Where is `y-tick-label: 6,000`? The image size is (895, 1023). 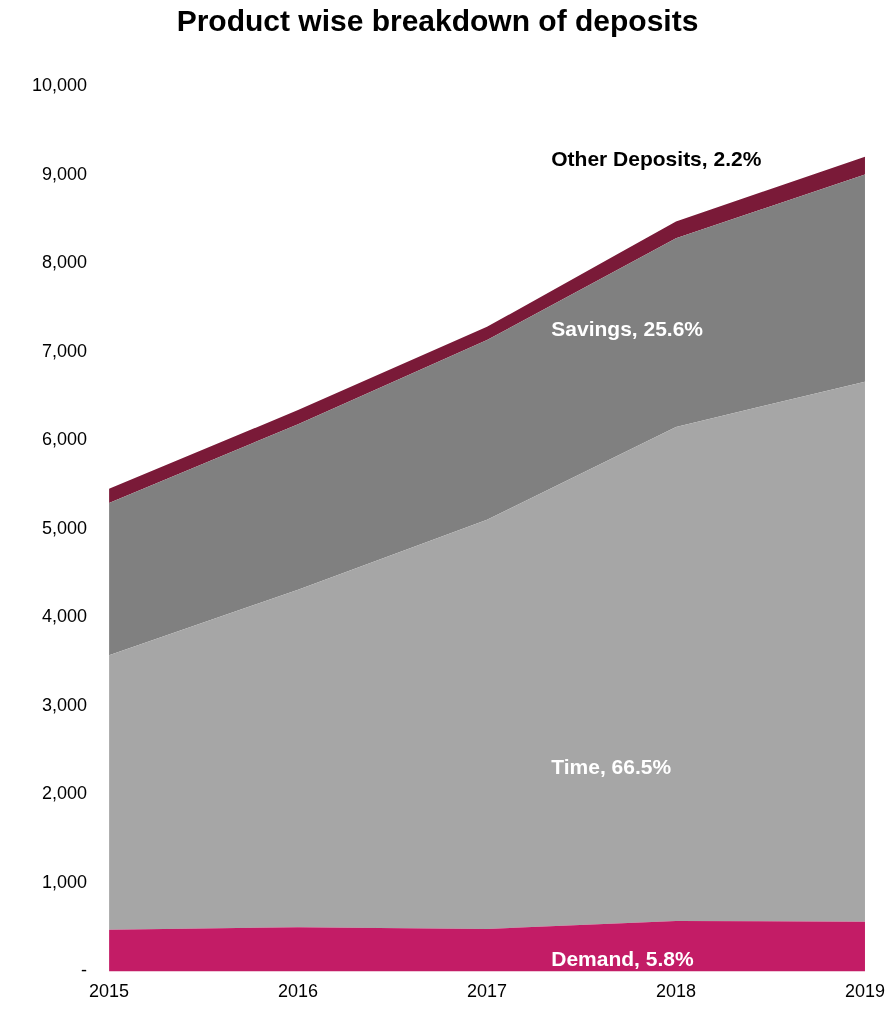
y-tick-label: 6,000 is located at coordinates (65, 439).